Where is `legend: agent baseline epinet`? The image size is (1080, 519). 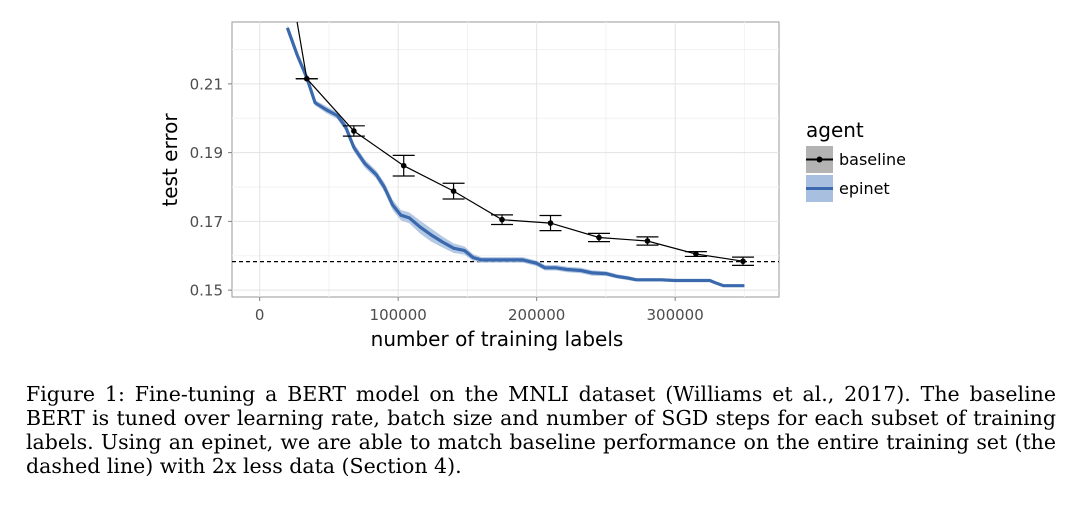
legend: agent baseline epinet is located at coordinates (856, 160).